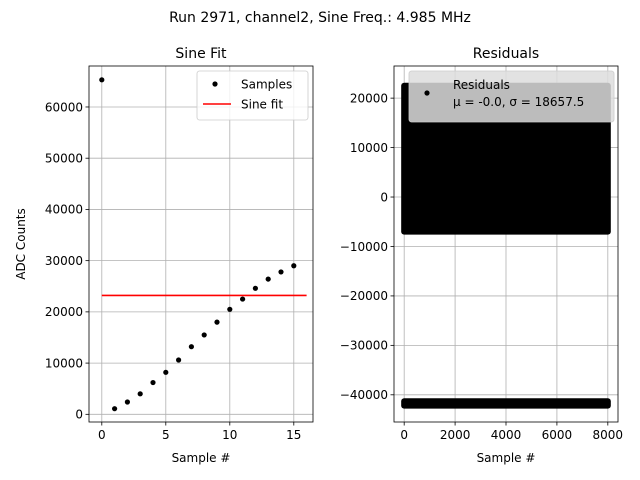 This screenshot has width=640, height=480. What do you see at coordinates (364, 296) in the screenshot?
I see `y-tick-label: −20000` at bounding box center [364, 296].